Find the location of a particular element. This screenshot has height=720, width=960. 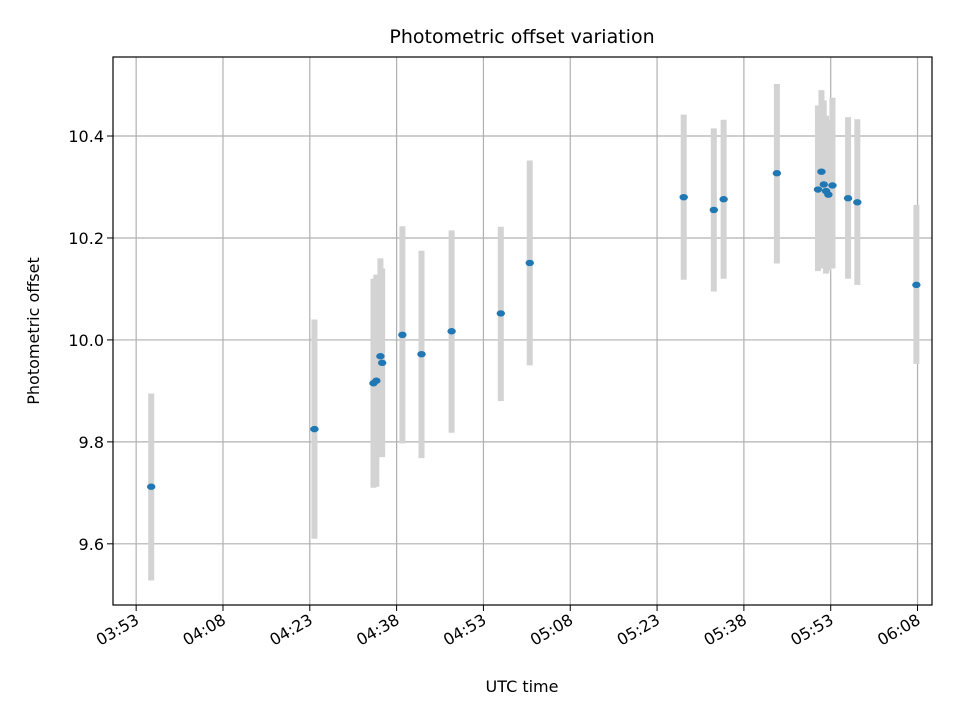

x-axis-label: UTC time is located at coordinates (522, 686).